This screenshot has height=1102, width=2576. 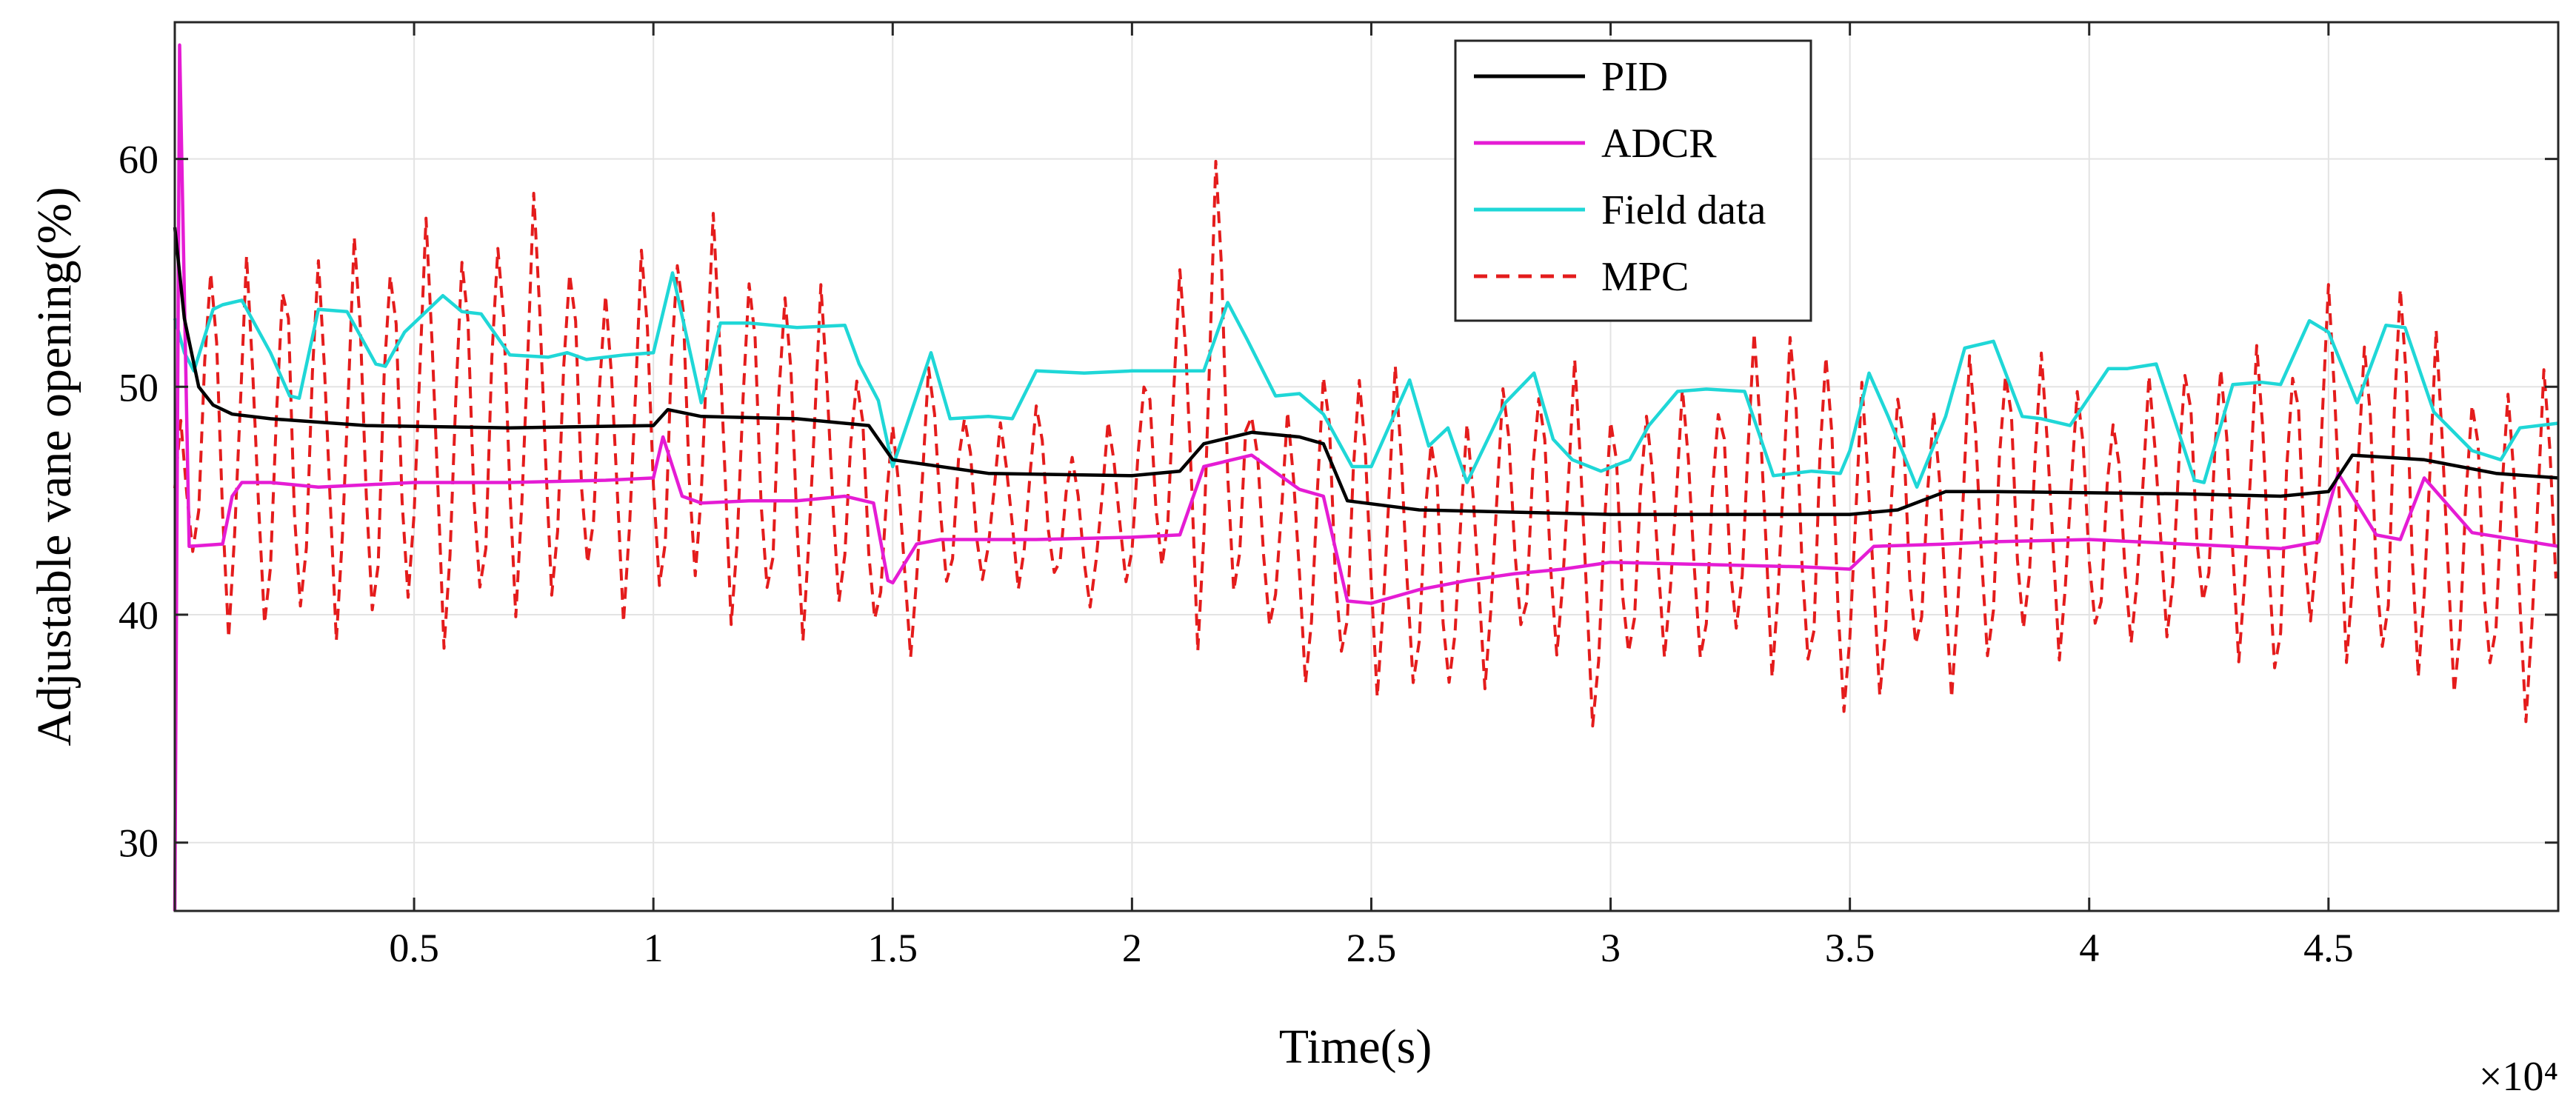 What do you see at coordinates (414, 948) in the screenshot?
I see `x-tick-label: 0.5` at bounding box center [414, 948].